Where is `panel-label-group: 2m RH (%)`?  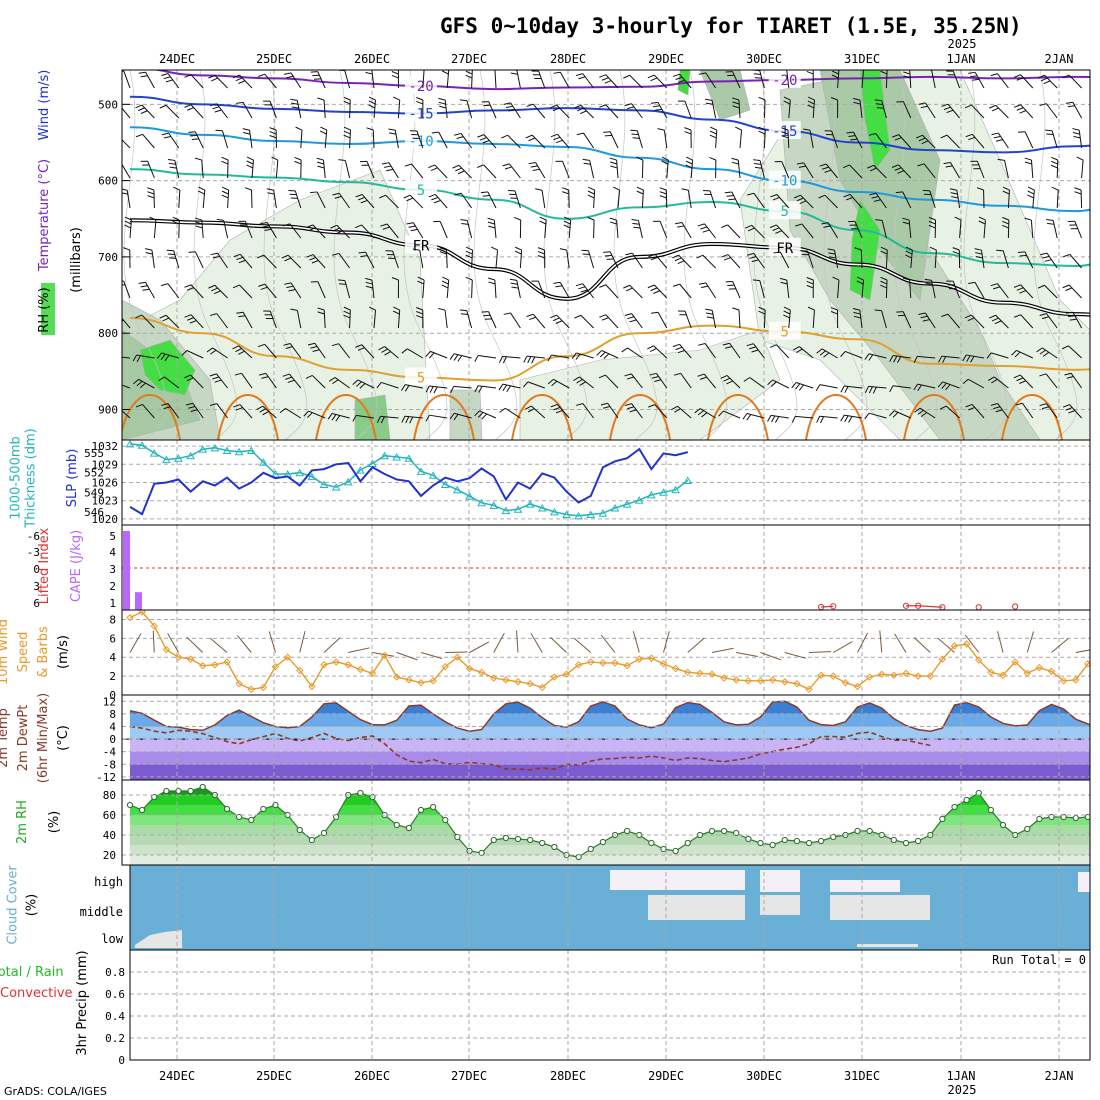
panel-label-group: 2m RH (%) is located at coordinates (38, 822).